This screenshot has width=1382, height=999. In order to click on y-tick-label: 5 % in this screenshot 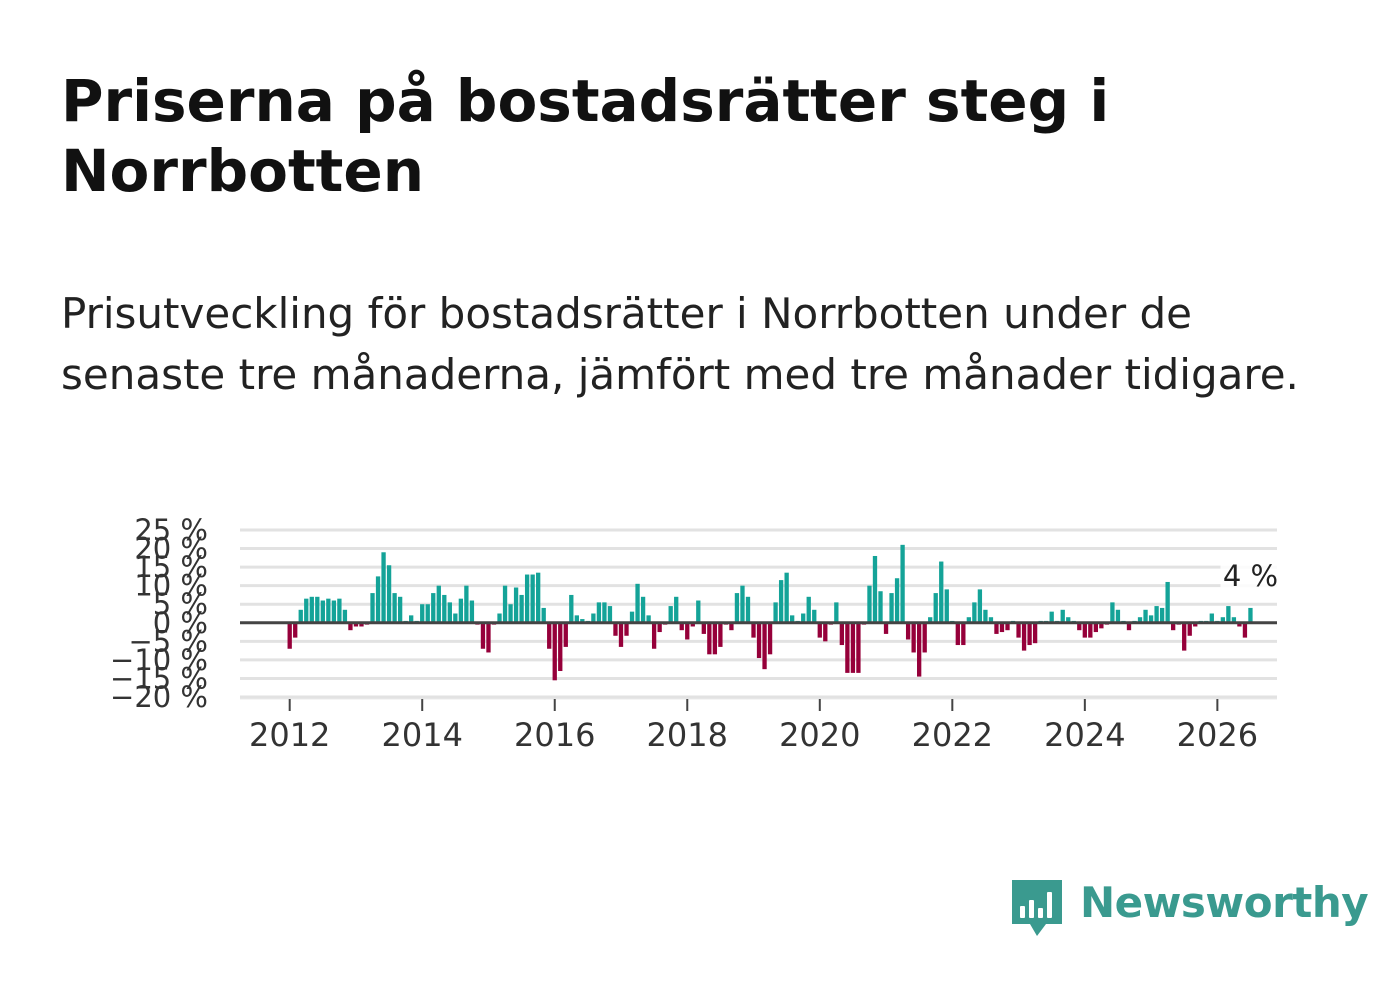, I will do `click(180, 604)`.